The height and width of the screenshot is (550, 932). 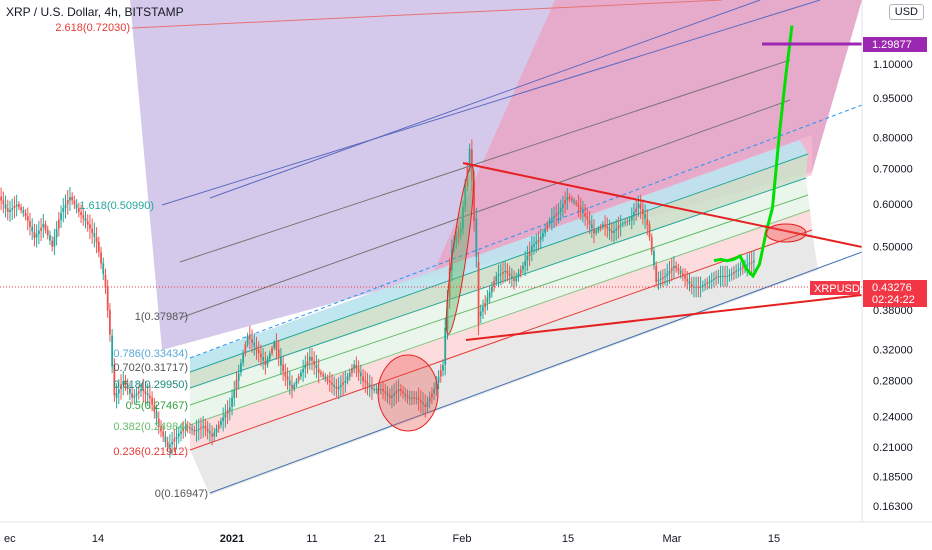 What do you see at coordinates (662, 205) in the screenshot?
I see `triangle-upper-line` at bounding box center [662, 205].